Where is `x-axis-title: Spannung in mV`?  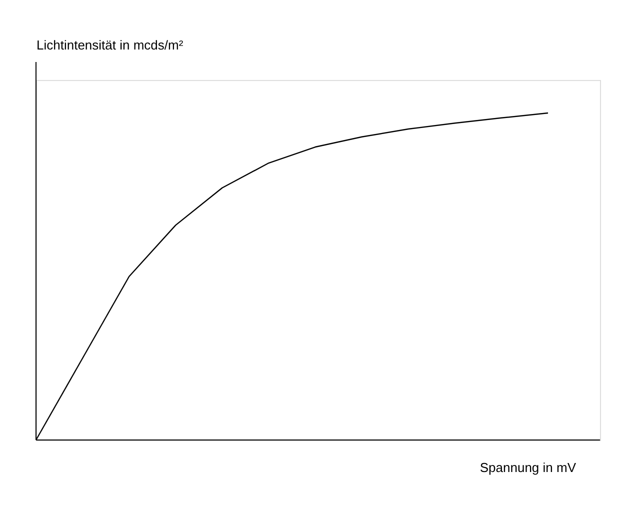 x-axis-title: Spannung in mV is located at coordinates (528, 467).